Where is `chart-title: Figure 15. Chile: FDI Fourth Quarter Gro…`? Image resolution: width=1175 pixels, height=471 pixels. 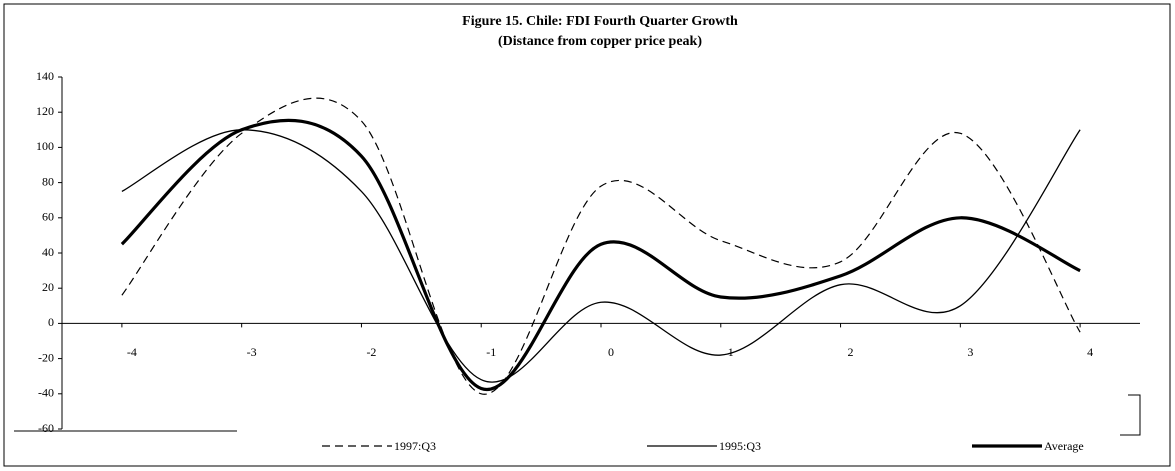 chart-title: Figure 15. Chile: FDI Fourth Quarter Gro… is located at coordinates (600, 21).